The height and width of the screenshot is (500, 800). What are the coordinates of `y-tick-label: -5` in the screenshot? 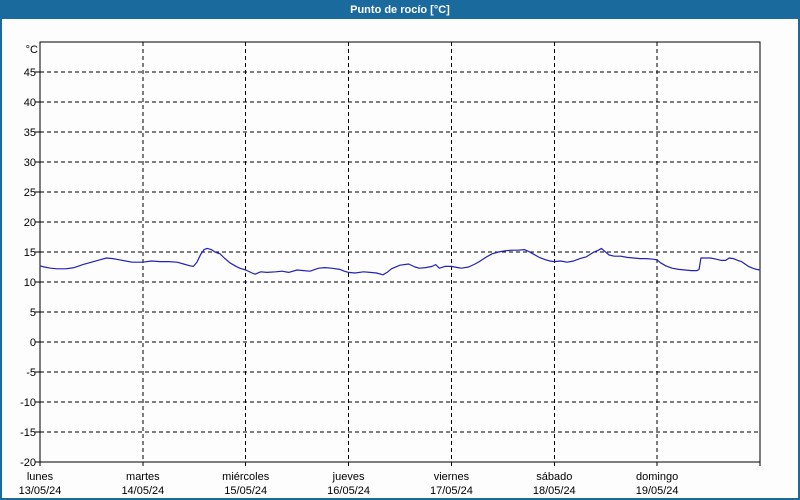 It's located at (31, 373).